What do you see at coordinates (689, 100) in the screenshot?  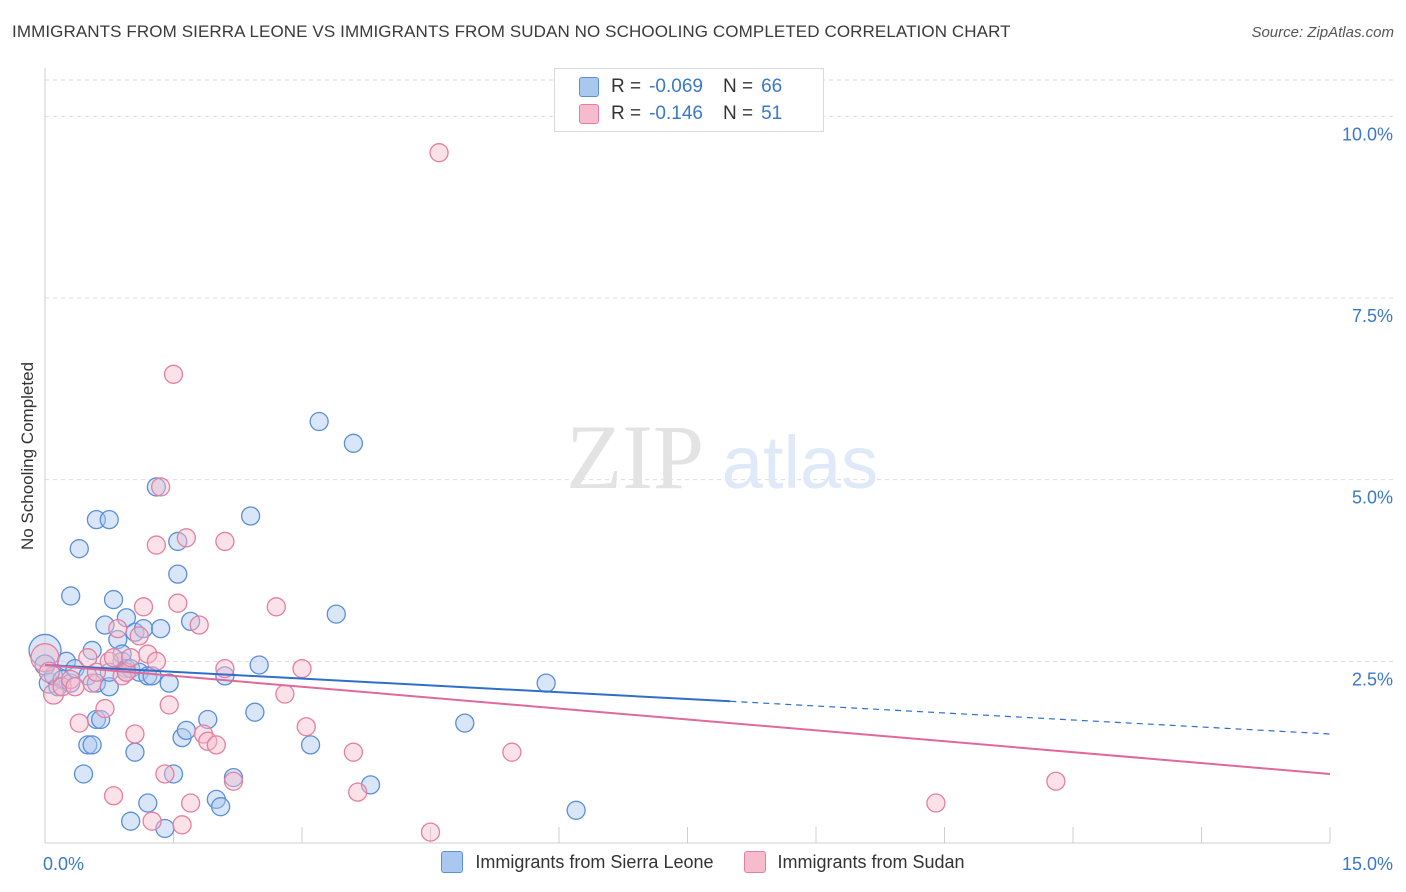 I see `stats-legend: R = -0.069 N = 66 R = -0.146 N = 51` at bounding box center [689, 100].